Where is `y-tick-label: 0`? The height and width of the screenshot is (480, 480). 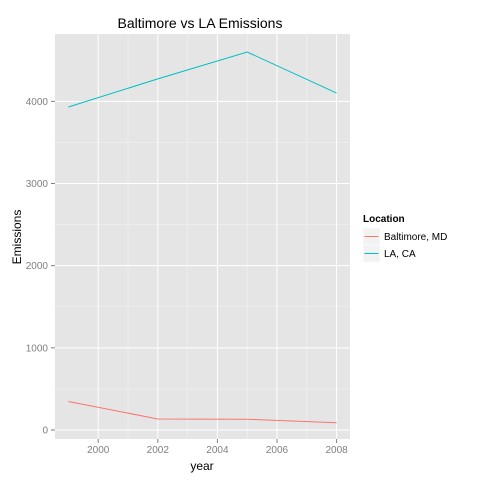 y-tick-label: 0 is located at coordinates (45, 430).